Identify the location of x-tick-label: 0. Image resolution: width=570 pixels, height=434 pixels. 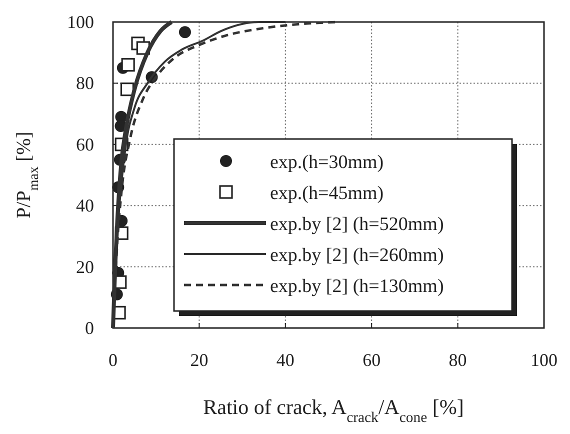
(113, 360).